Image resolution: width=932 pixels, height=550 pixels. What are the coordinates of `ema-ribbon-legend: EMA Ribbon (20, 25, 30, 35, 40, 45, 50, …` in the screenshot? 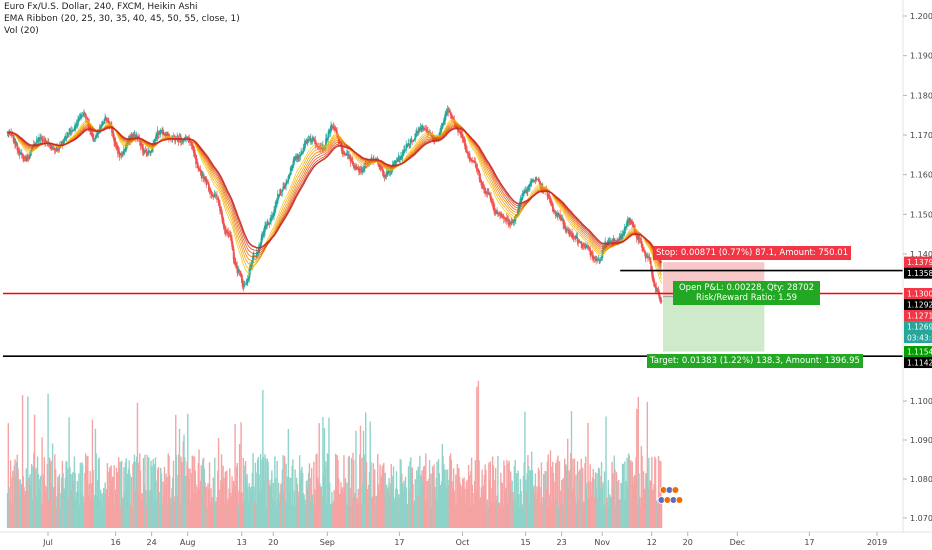 It's located at (122, 19).